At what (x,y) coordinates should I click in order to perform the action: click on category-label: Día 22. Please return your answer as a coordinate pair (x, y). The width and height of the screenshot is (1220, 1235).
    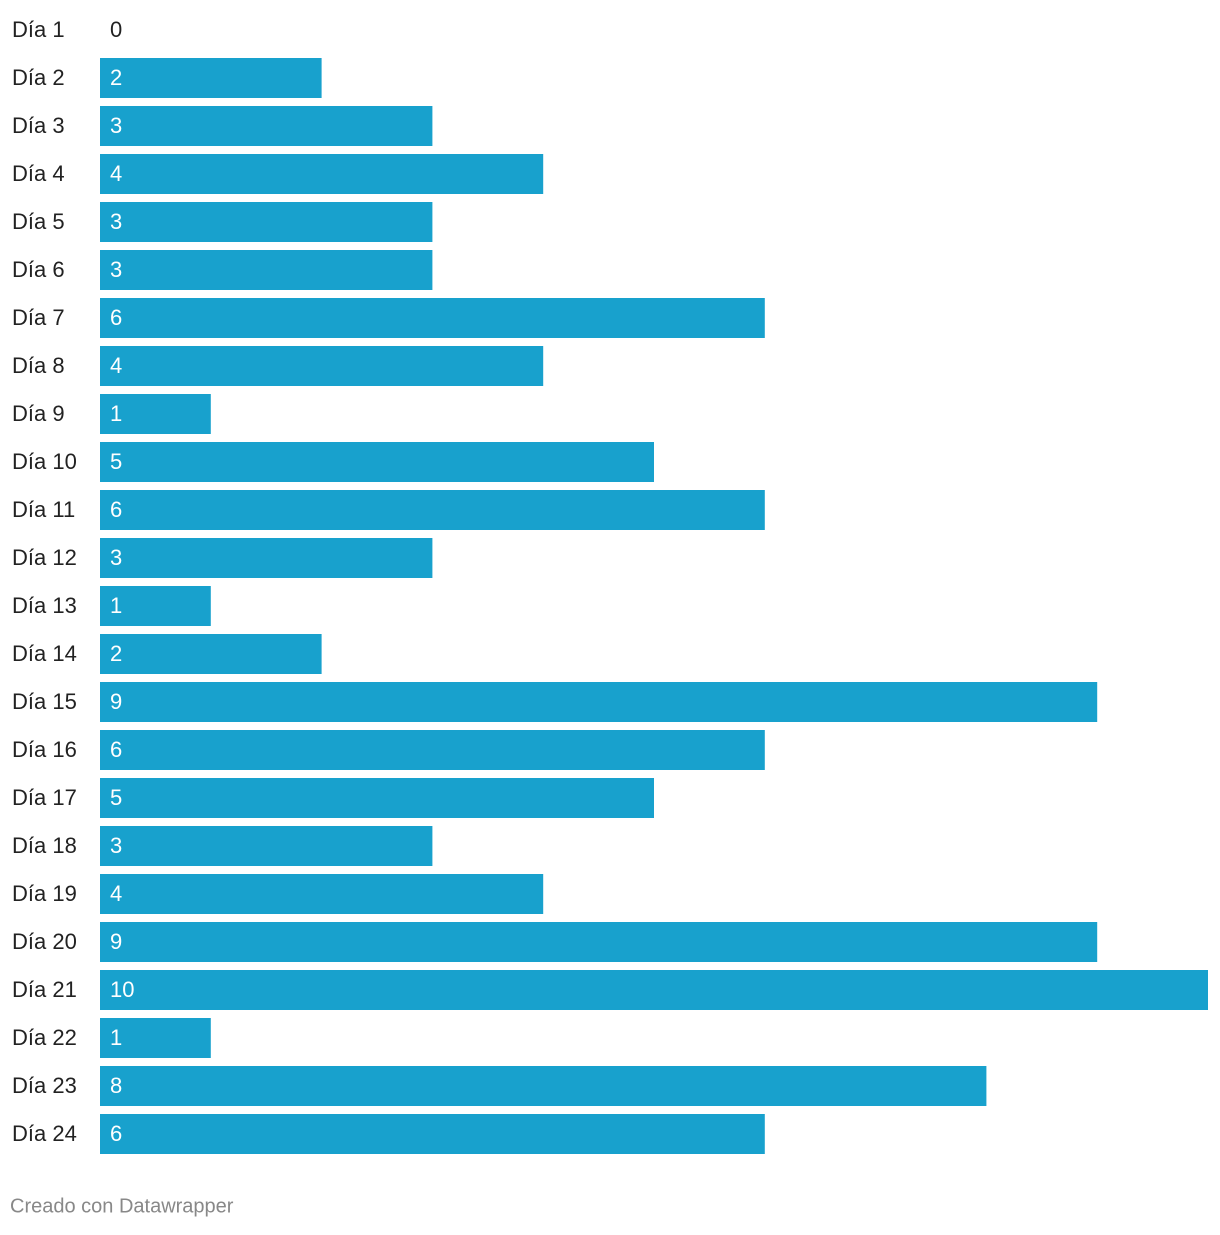
    Looking at the image, I should click on (44, 1037).